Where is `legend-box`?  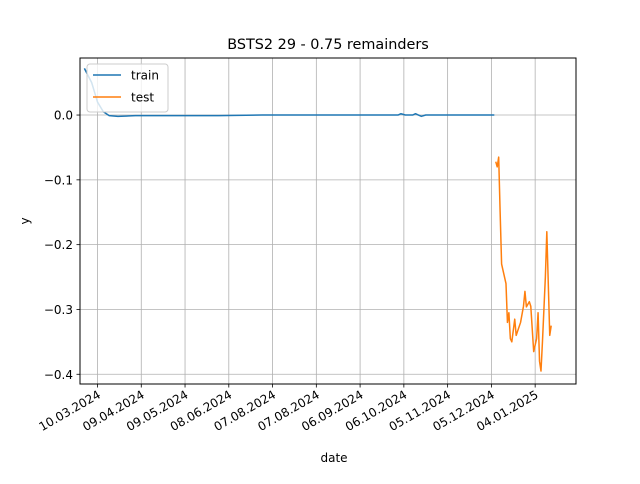 legend-box is located at coordinates (127, 88).